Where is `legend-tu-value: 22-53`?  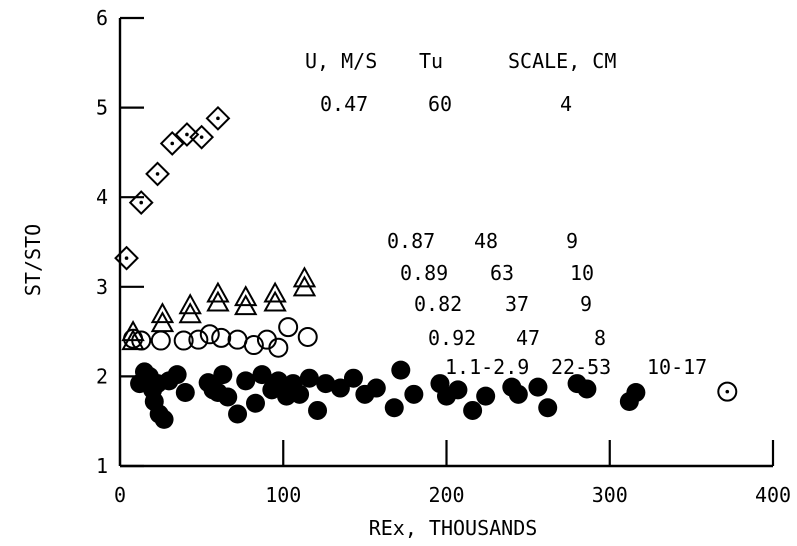
legend-tu-value: 22-53 is located at coordinates (581, 367).